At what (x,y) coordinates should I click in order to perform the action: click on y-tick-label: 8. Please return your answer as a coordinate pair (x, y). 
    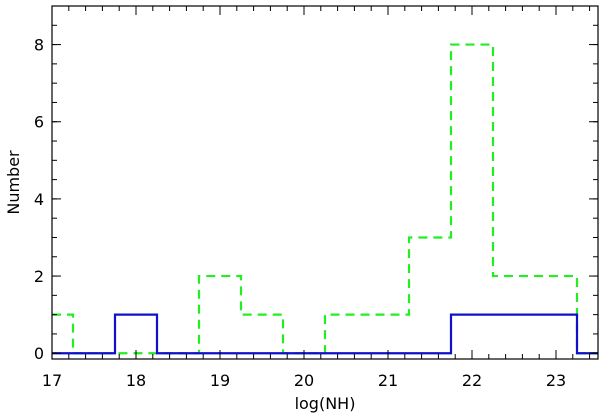
    Looking at the image, I should click on (39, 45).